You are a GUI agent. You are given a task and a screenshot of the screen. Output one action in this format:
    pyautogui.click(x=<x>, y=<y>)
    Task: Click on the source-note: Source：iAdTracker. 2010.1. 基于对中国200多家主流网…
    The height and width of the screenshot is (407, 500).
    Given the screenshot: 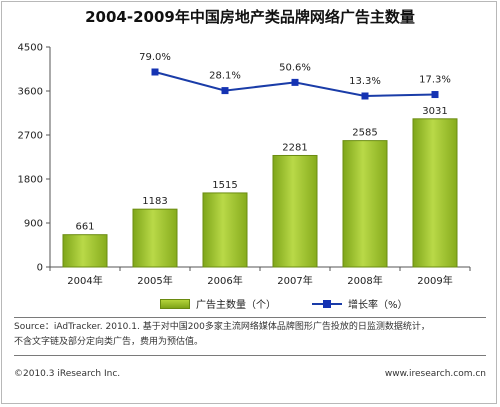 What is the action you would take?
    pyautogui.click(x=251, y=335)
    